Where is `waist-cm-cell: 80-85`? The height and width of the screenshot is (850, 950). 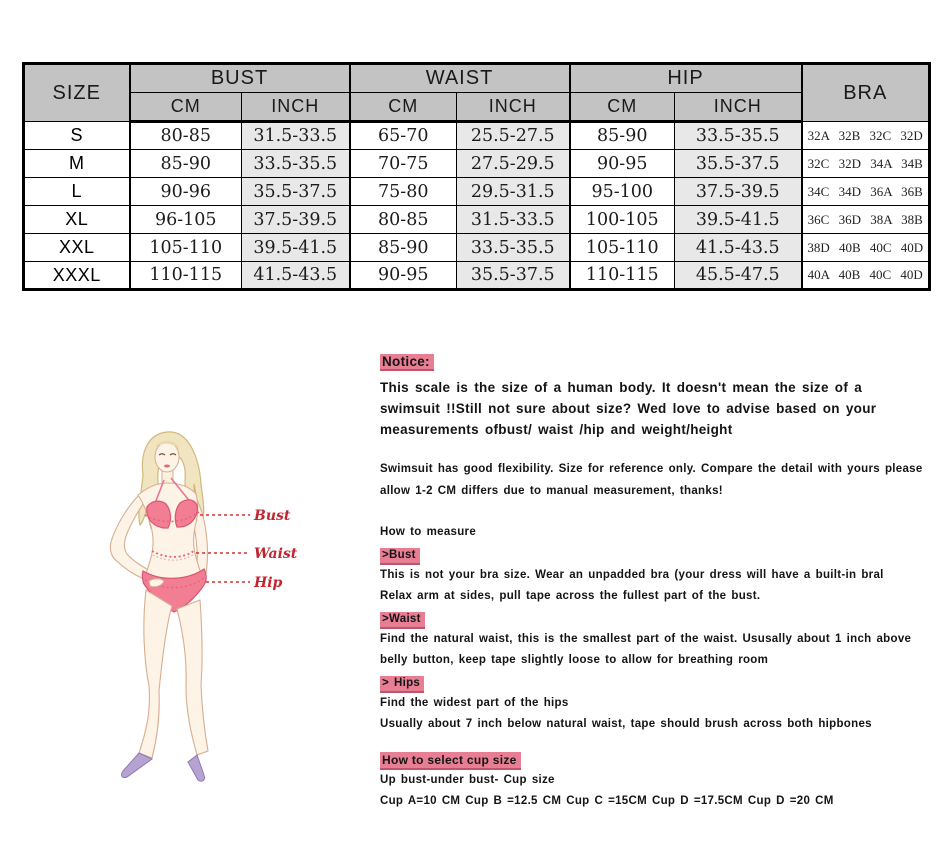 waist-cm-cell: 80-85 is located at coordinates (402, 219).